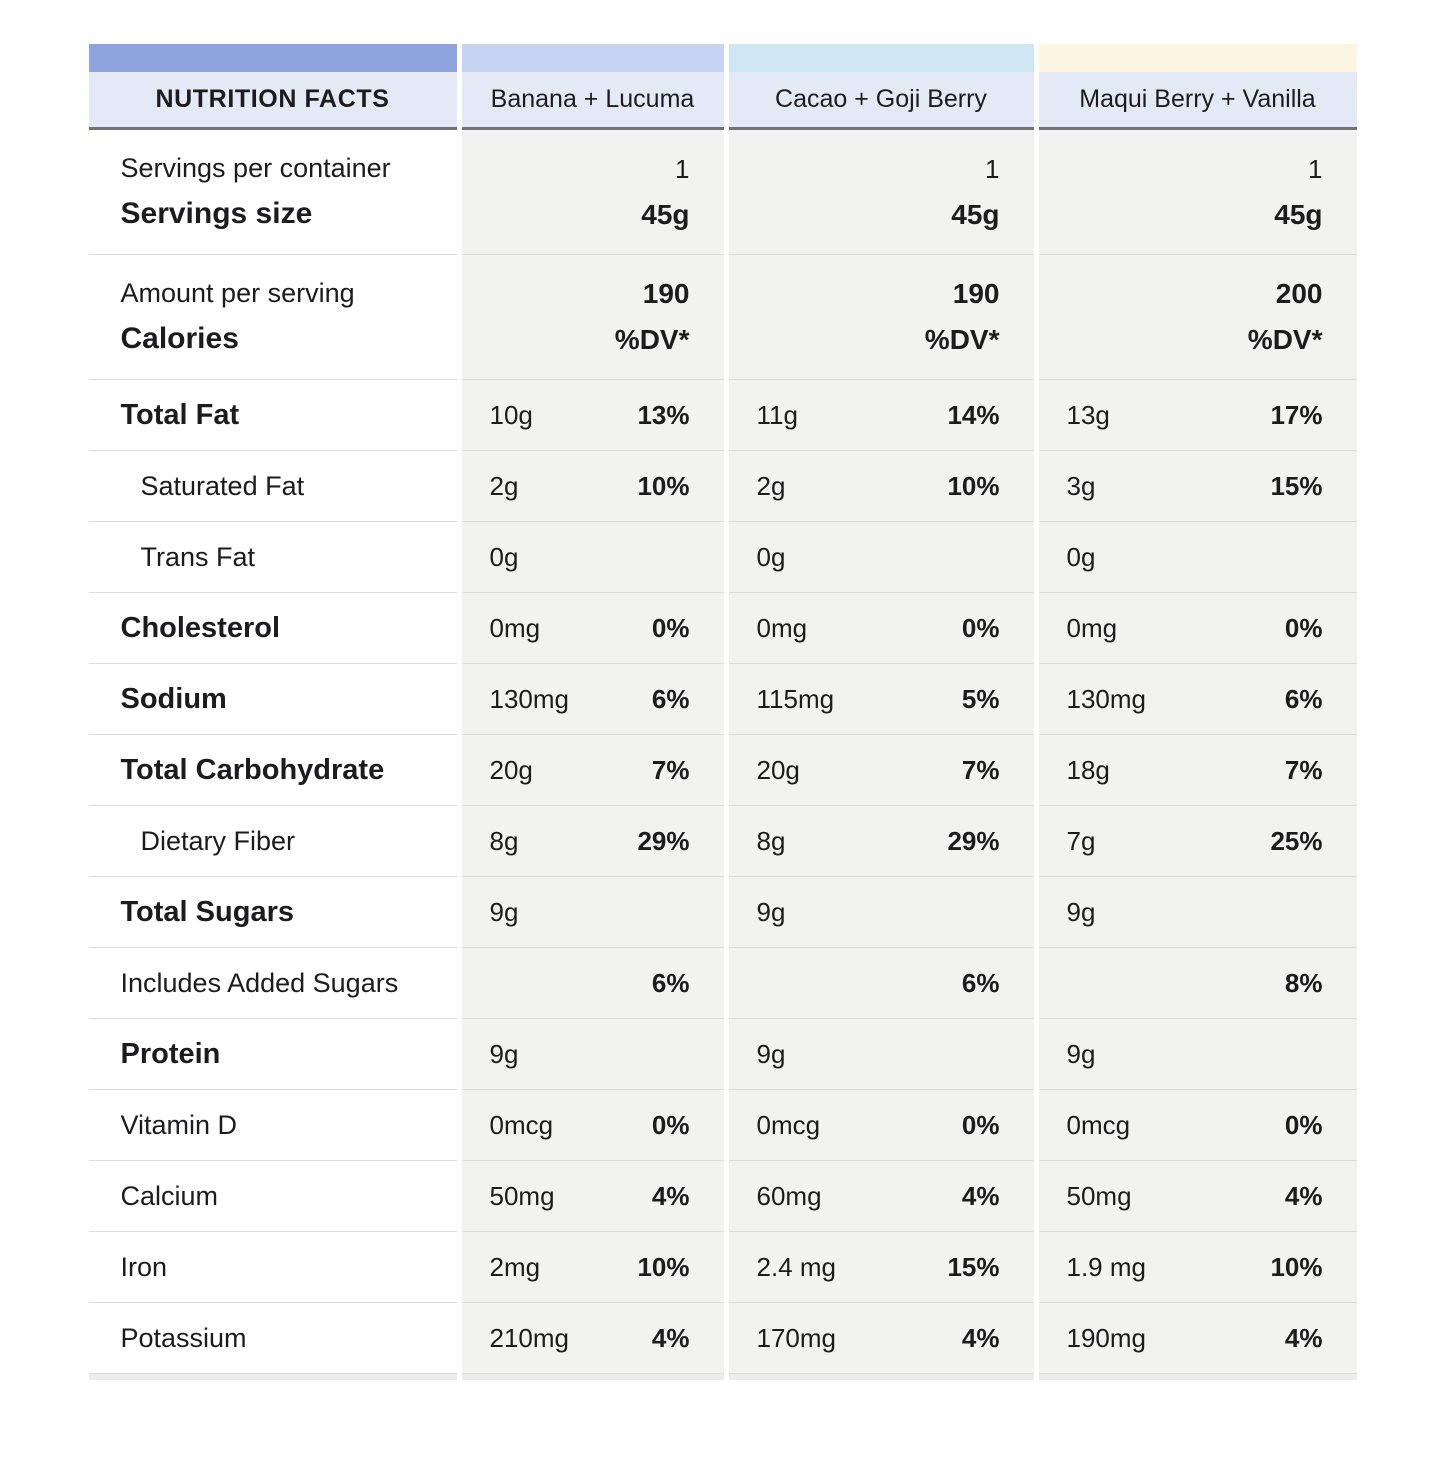 This screenshot has width=1445, height=1483. What do you see at coordinates (881, 770) in the screenshot?
I see `nutrient-cell: 20g 7%` at bounding box center [881, 770].